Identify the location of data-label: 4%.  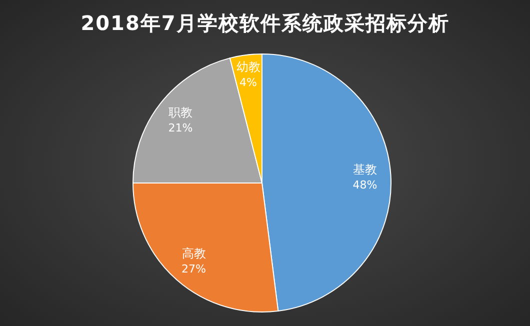
(248, 83).